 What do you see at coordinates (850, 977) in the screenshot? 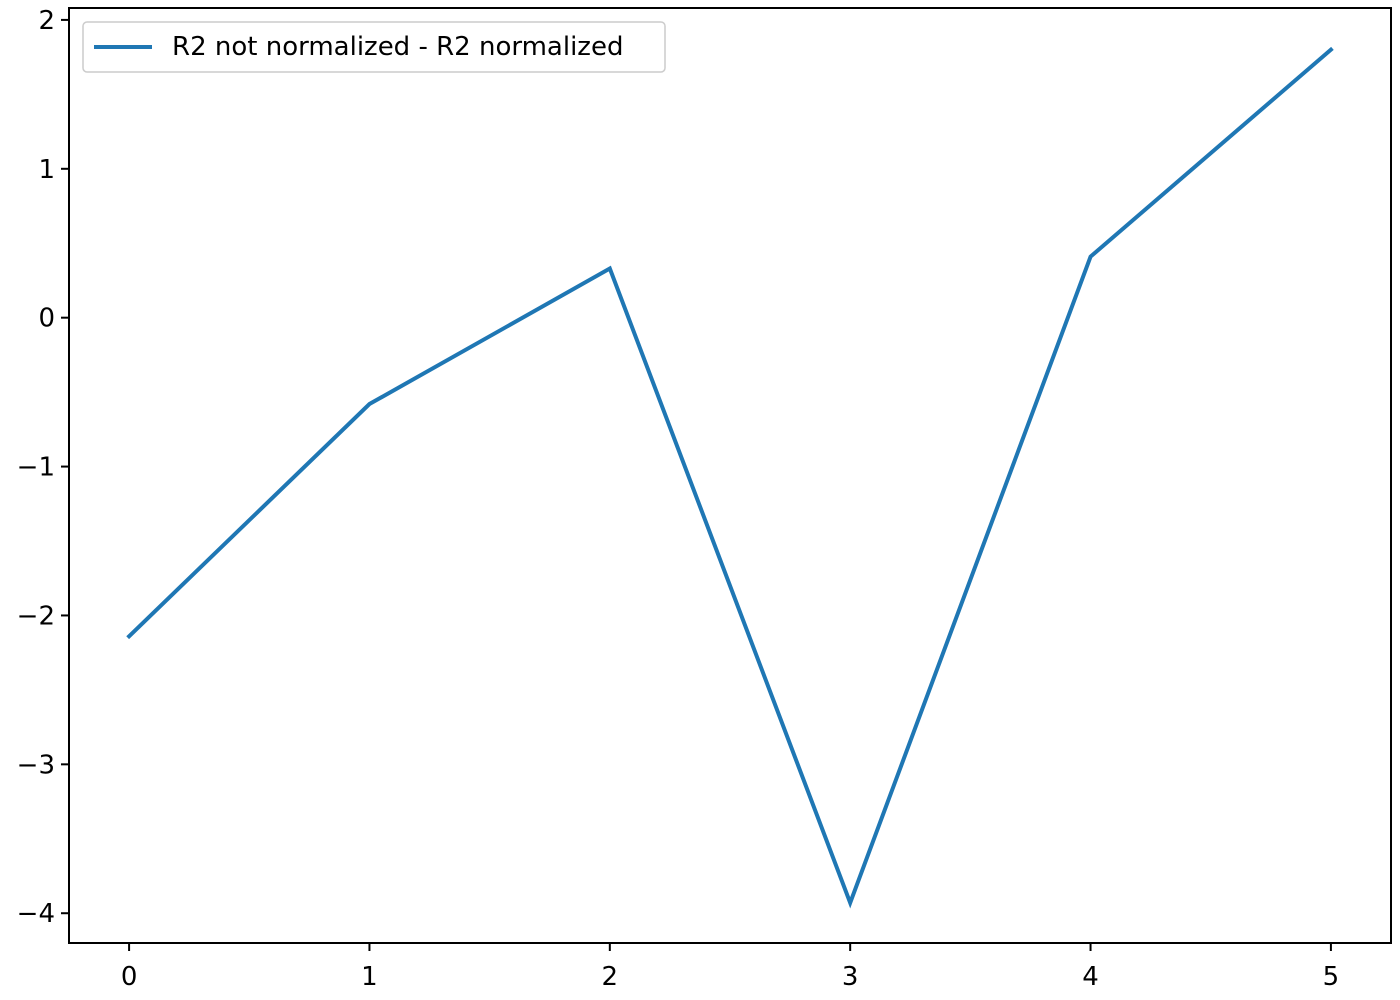
I see `x-tick-label: 3` at bounding box center [850, 977].